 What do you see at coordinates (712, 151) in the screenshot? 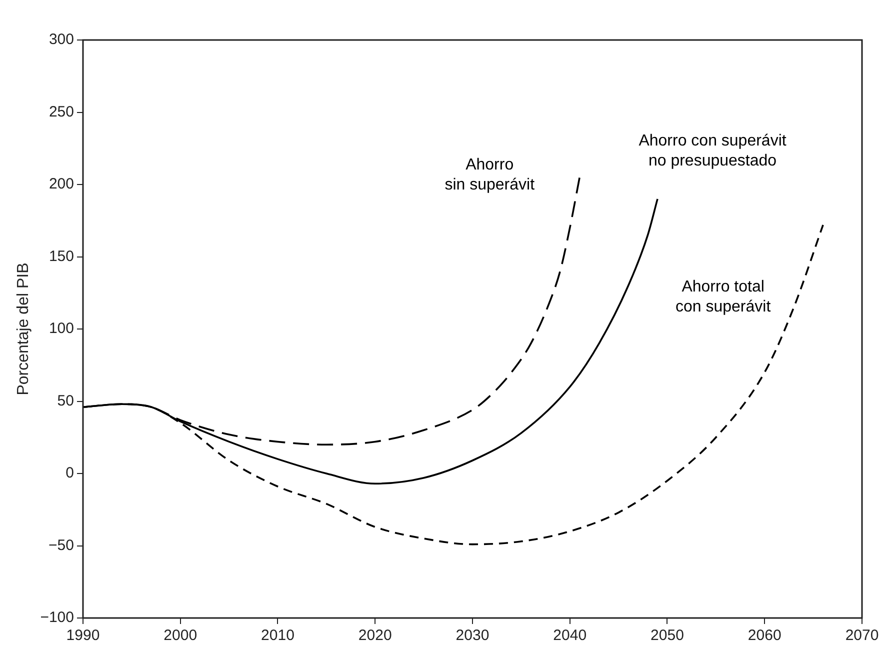
I see `text: Ahorro con superávit no presupuestado` at bounding box center [712, 151].